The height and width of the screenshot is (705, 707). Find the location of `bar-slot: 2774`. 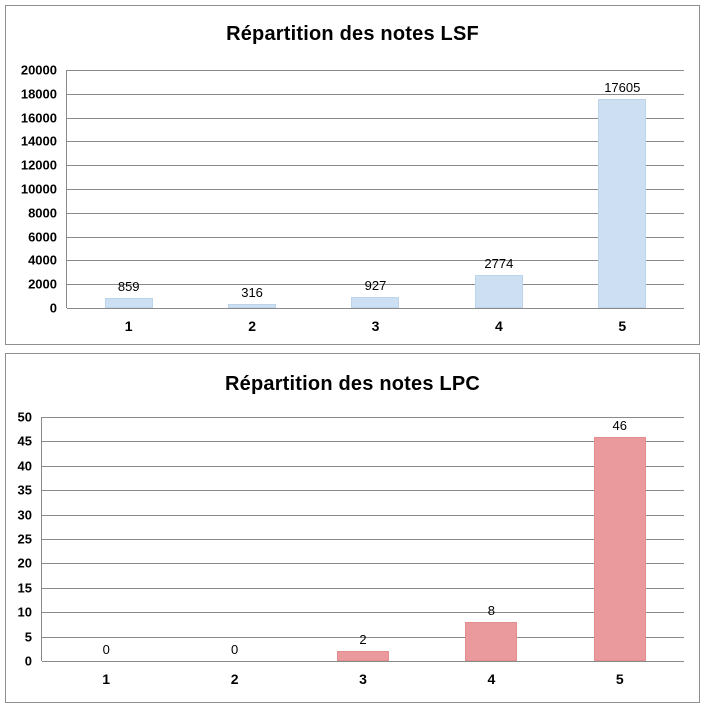

bar-slot: 2774 is located at coordinates (498, 189).